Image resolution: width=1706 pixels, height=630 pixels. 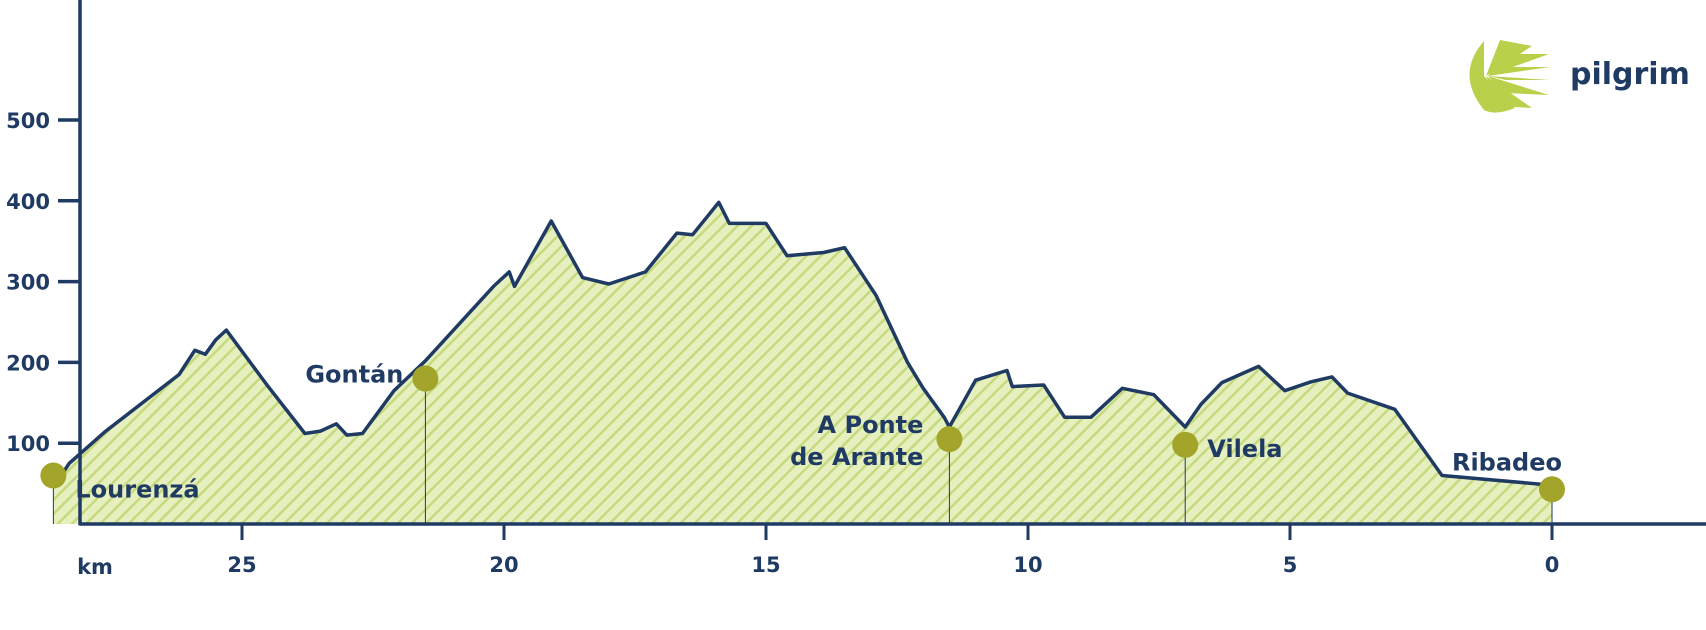 I want to click on waypoint-label: Ribadeo, so click(x=1507, y=462).